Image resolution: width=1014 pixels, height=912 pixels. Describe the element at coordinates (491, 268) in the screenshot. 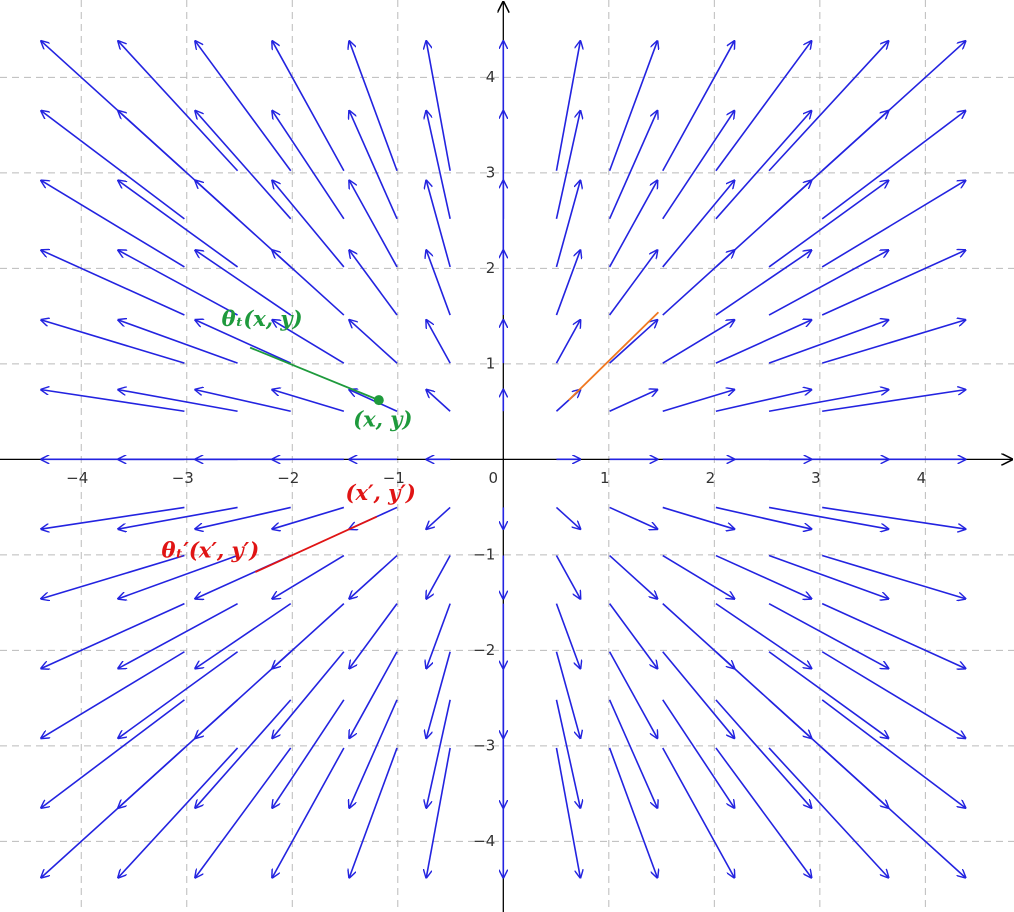

I see `y-tick-label: 2` at that location.